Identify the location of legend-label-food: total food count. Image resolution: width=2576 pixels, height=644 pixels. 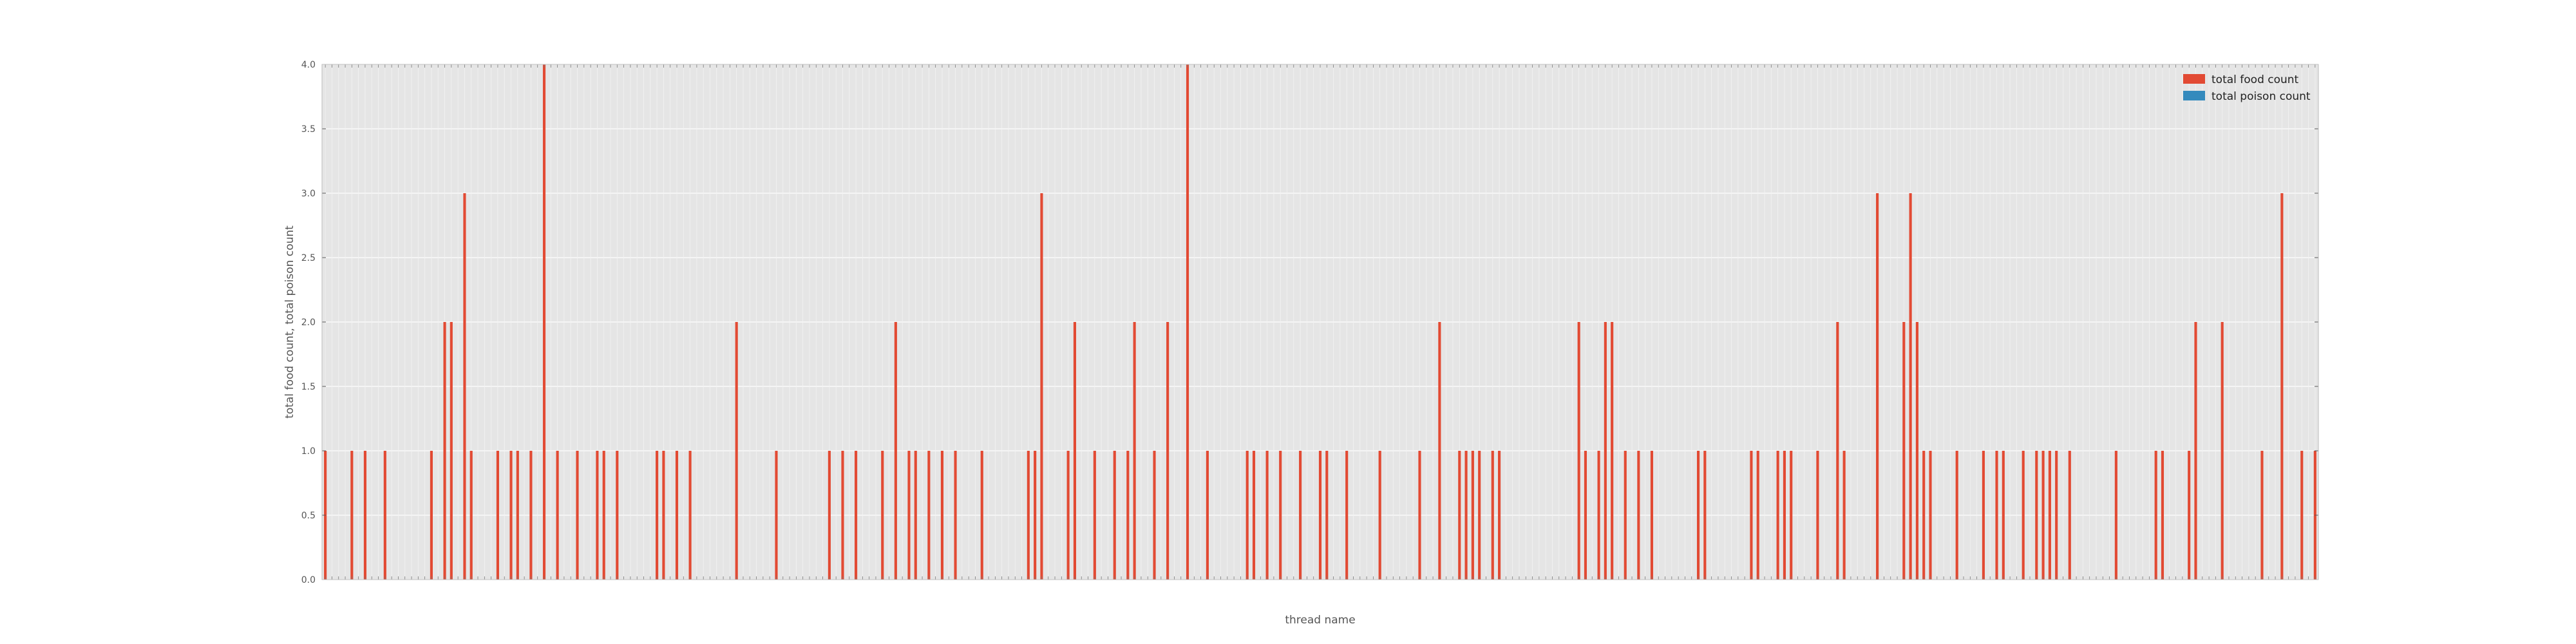
(2255, 79).